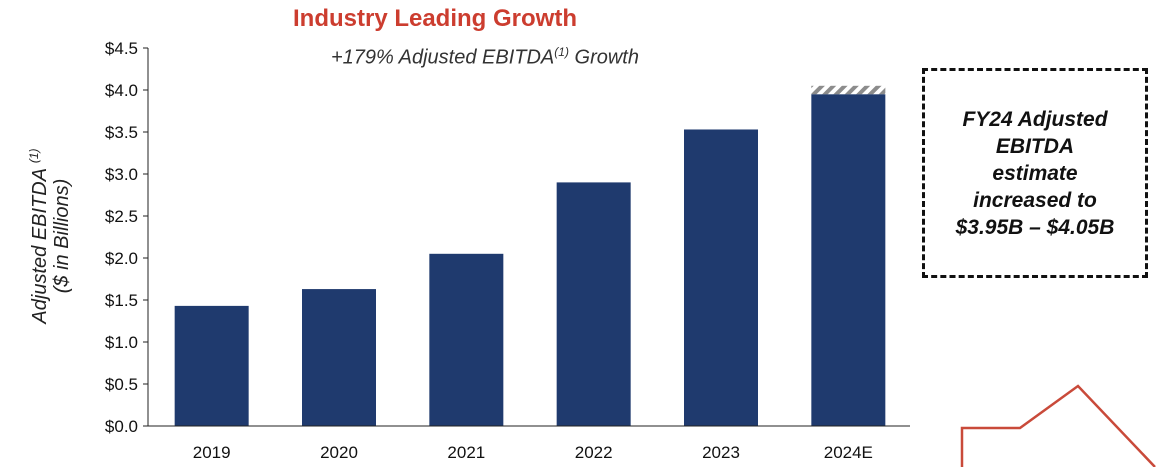  What do you see at coordinates (721, 452) in the screenshot?
I see `x-tick-label: 2023` at bounding box center [721, 452].